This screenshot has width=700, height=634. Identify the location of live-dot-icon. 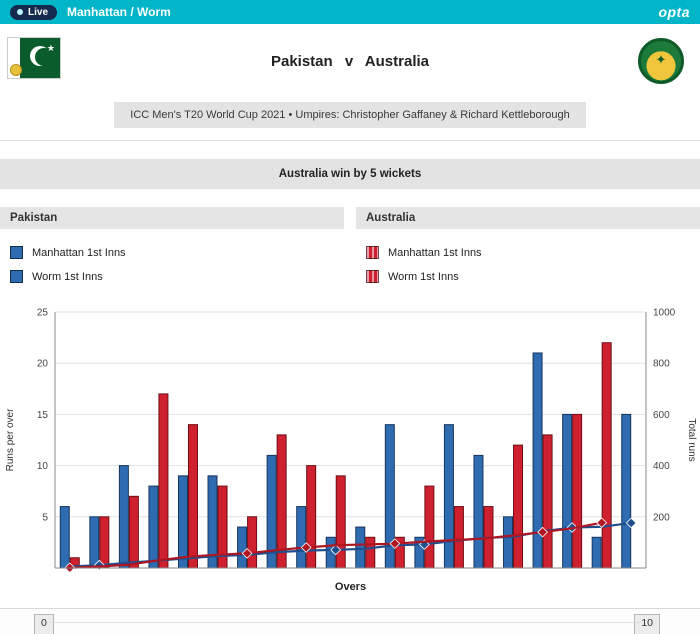
(20, 12).